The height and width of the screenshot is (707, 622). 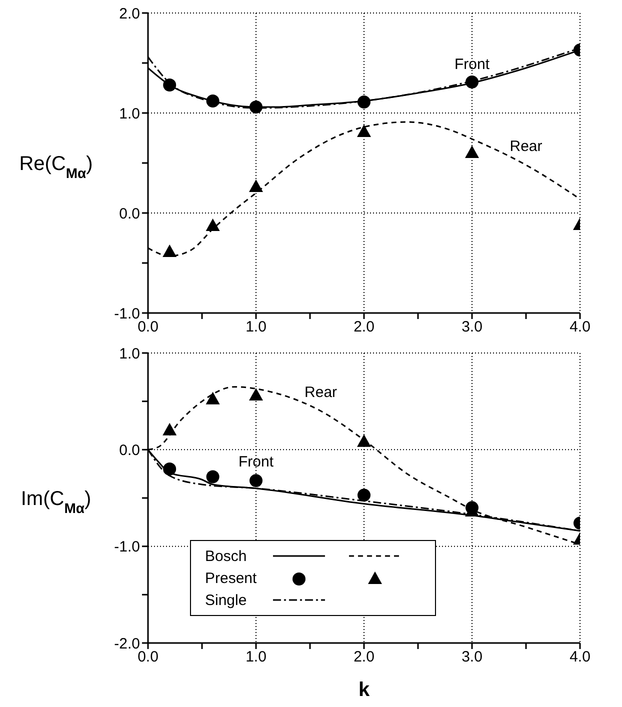 I want to click on y-axis-title: Im(C$_{Mα}$), so click(x=56, y=502).